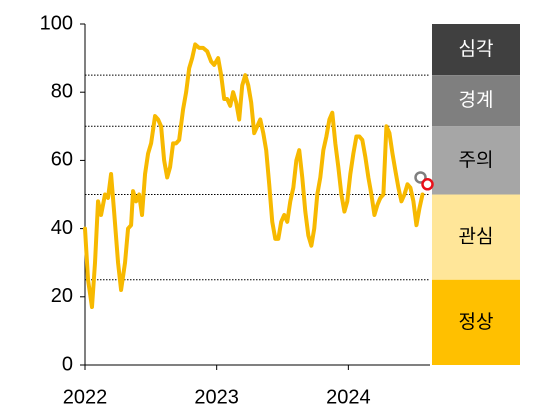 Image resolution: width=543 pixels, height=416 pixels. What do you see at coordinates (62, 296) in the screenshot?
I see `y-tick-label: 20` at bounding box center [62, 296].